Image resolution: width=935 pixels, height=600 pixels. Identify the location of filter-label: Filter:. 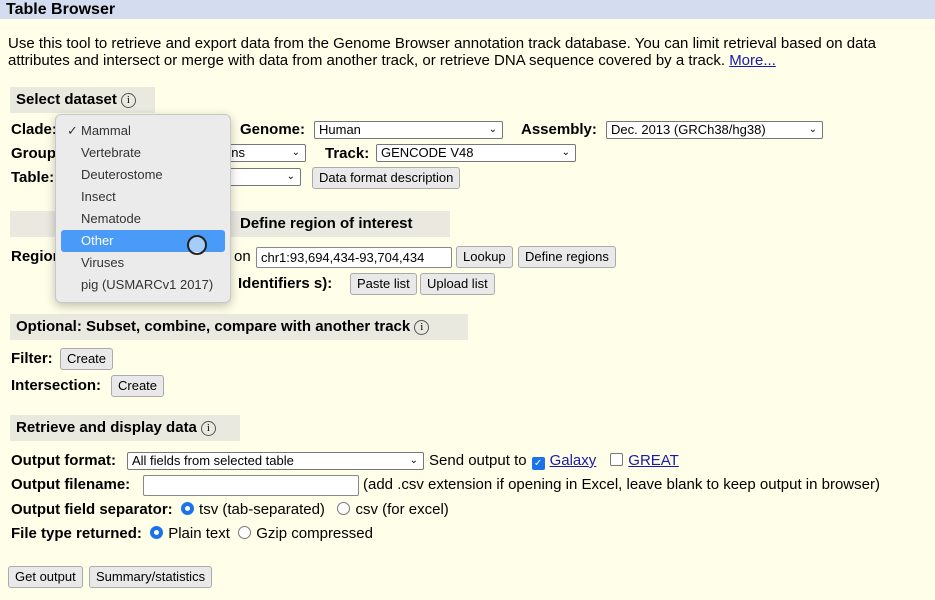
(32, 358).